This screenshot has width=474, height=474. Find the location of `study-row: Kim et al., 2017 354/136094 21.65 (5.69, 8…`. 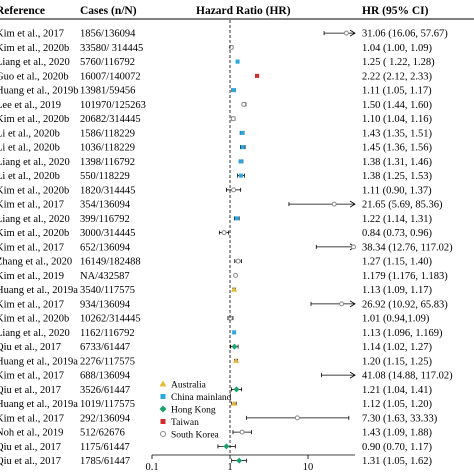

study-row: Kim et al., 2017 354/136094 21.65 (5.69, 8… is located at coordinates (221, 205).